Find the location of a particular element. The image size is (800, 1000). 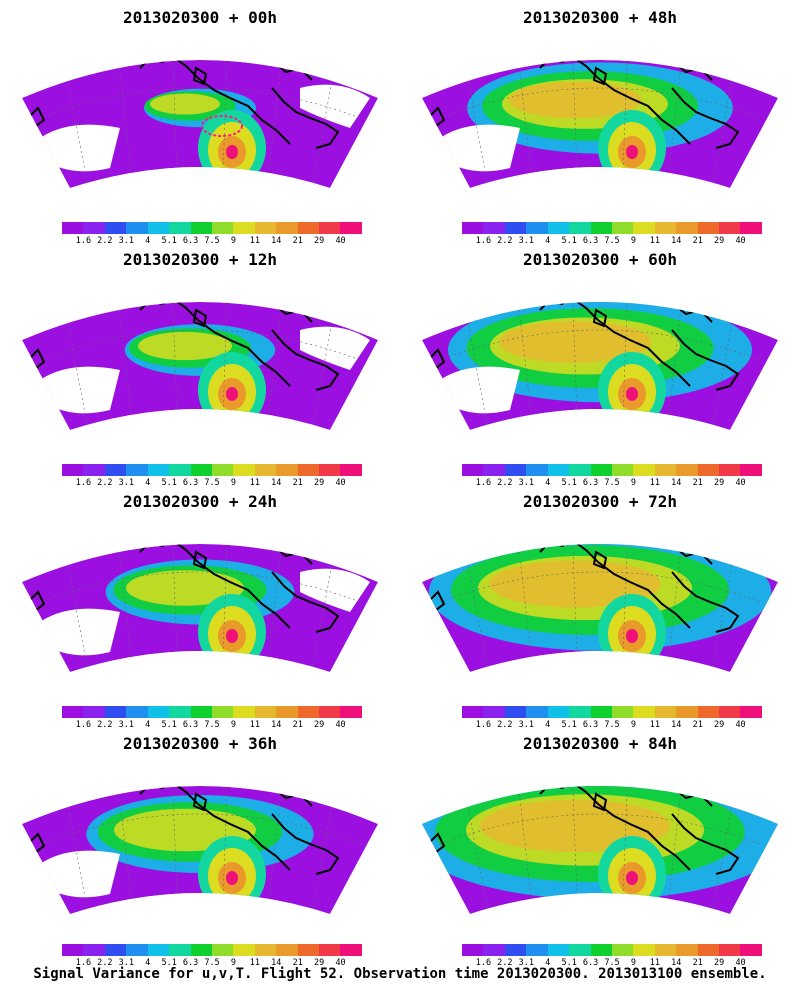

colorbar-tick-label: 3.1 is located at coordinates (526, 241).